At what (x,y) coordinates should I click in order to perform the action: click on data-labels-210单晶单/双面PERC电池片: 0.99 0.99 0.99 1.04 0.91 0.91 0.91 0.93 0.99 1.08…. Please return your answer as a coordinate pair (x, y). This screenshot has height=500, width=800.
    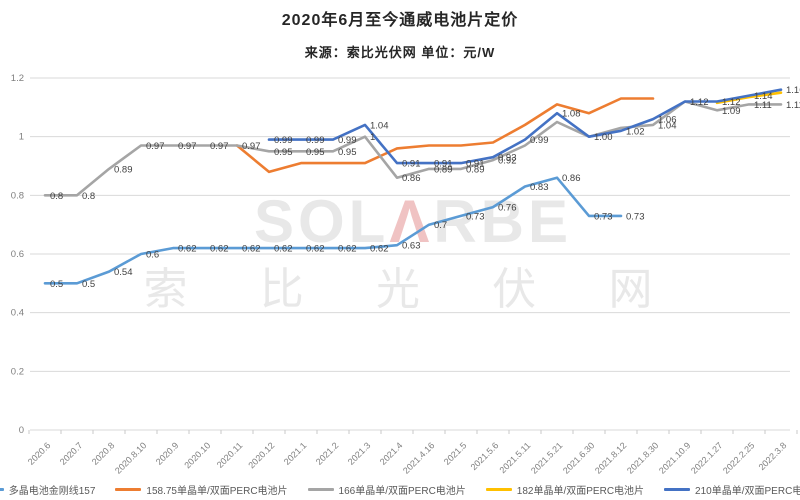
    Looking at the image, I should click on (537, 127).